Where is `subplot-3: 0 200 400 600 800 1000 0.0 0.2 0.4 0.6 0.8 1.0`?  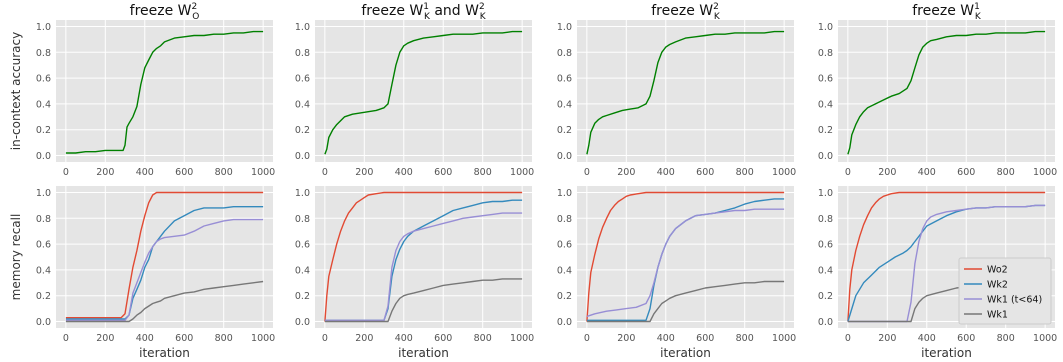 subplot-3: 0 200 400 600 800 1000 0.0 0.2 0.4 0.6 0.8 1.0 is located at coordinates (676, 99).